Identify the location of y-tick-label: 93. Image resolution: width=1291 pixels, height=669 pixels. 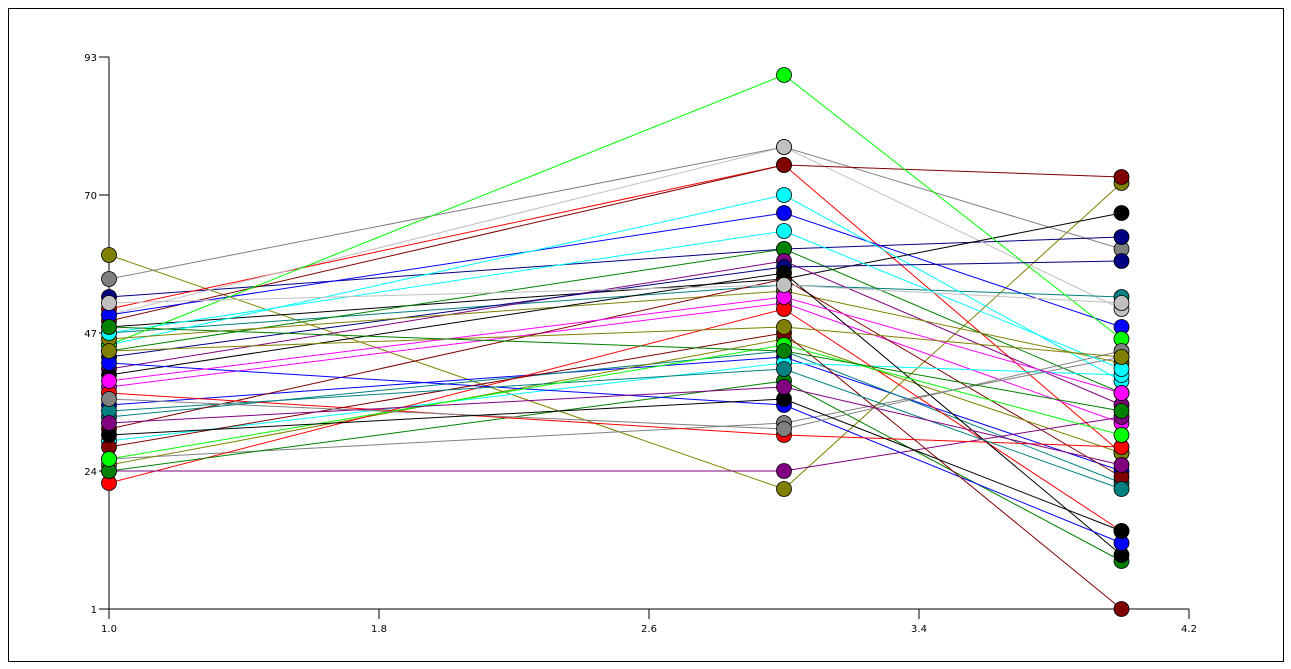
(90, 58).